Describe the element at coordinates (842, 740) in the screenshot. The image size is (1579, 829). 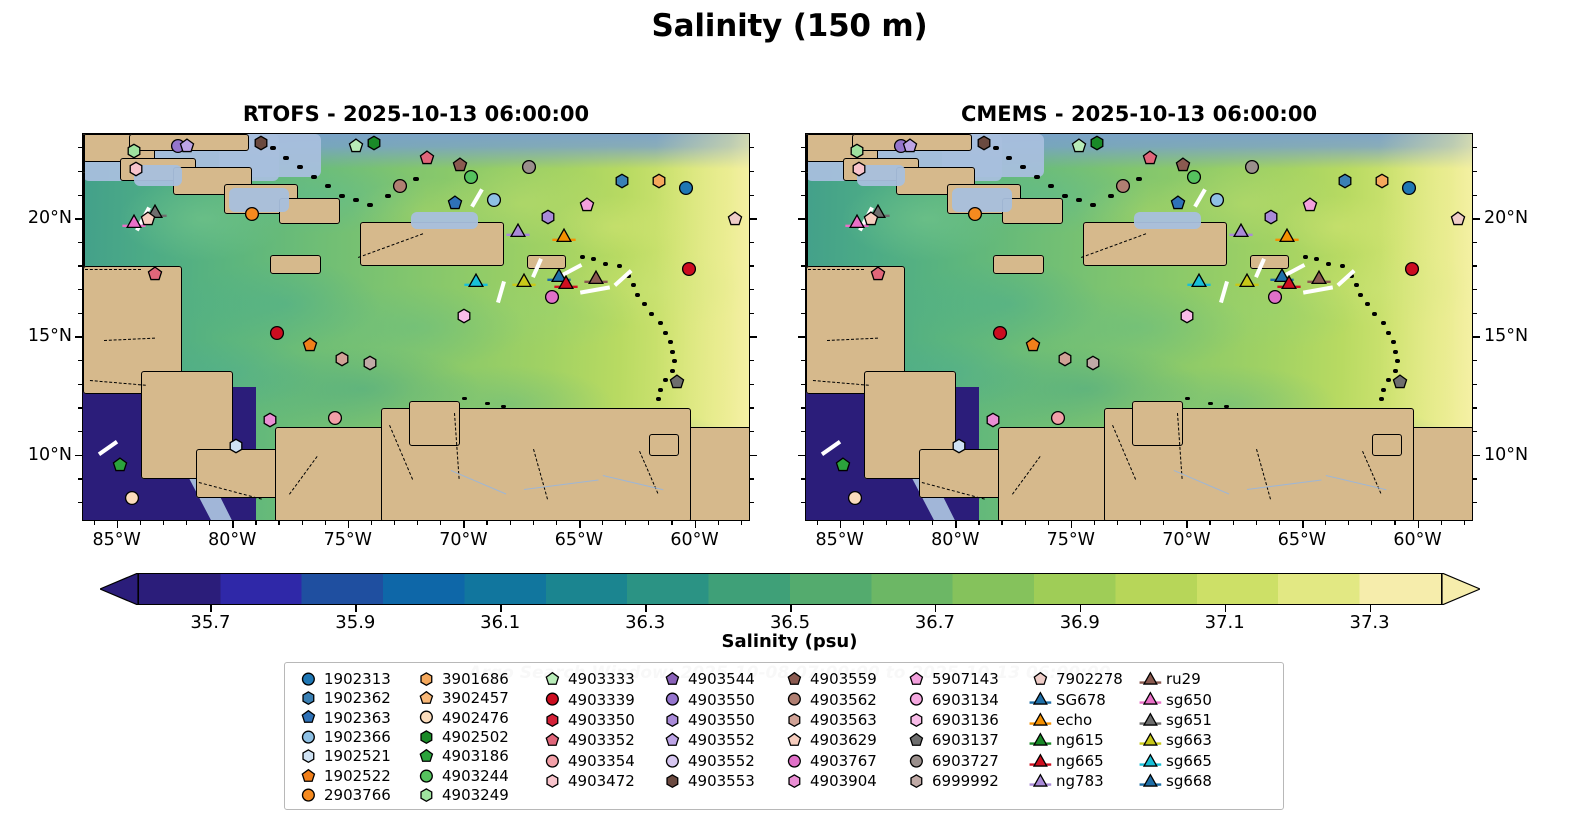
I see `legend-item: 4903629` at that location.